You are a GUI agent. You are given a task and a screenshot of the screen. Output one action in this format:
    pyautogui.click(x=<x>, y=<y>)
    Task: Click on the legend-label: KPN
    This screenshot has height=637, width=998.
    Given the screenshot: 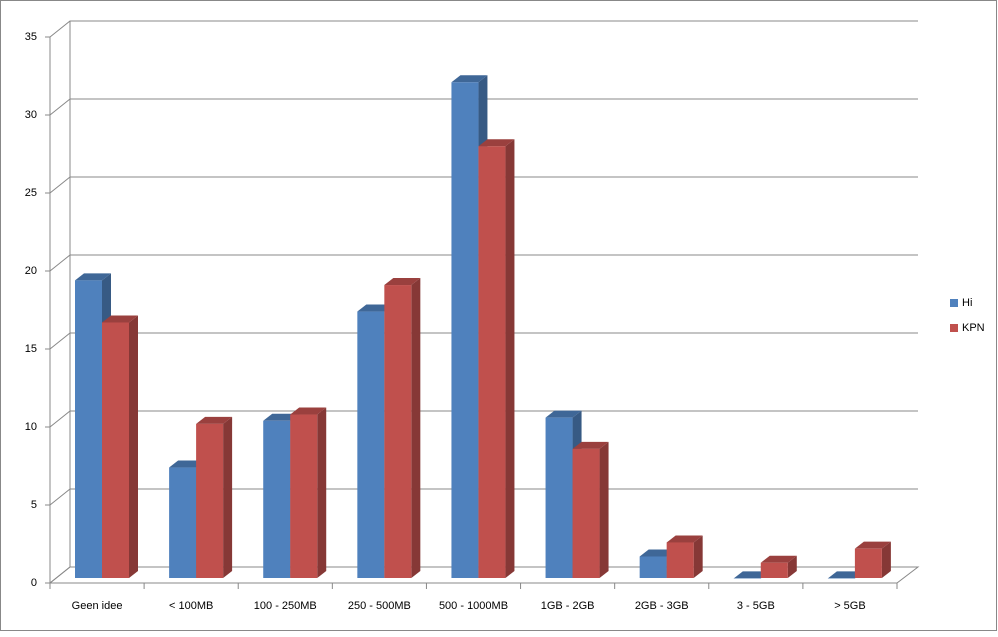 What is the action you would take?
    pyautogui.click(x=973, y=328)
    